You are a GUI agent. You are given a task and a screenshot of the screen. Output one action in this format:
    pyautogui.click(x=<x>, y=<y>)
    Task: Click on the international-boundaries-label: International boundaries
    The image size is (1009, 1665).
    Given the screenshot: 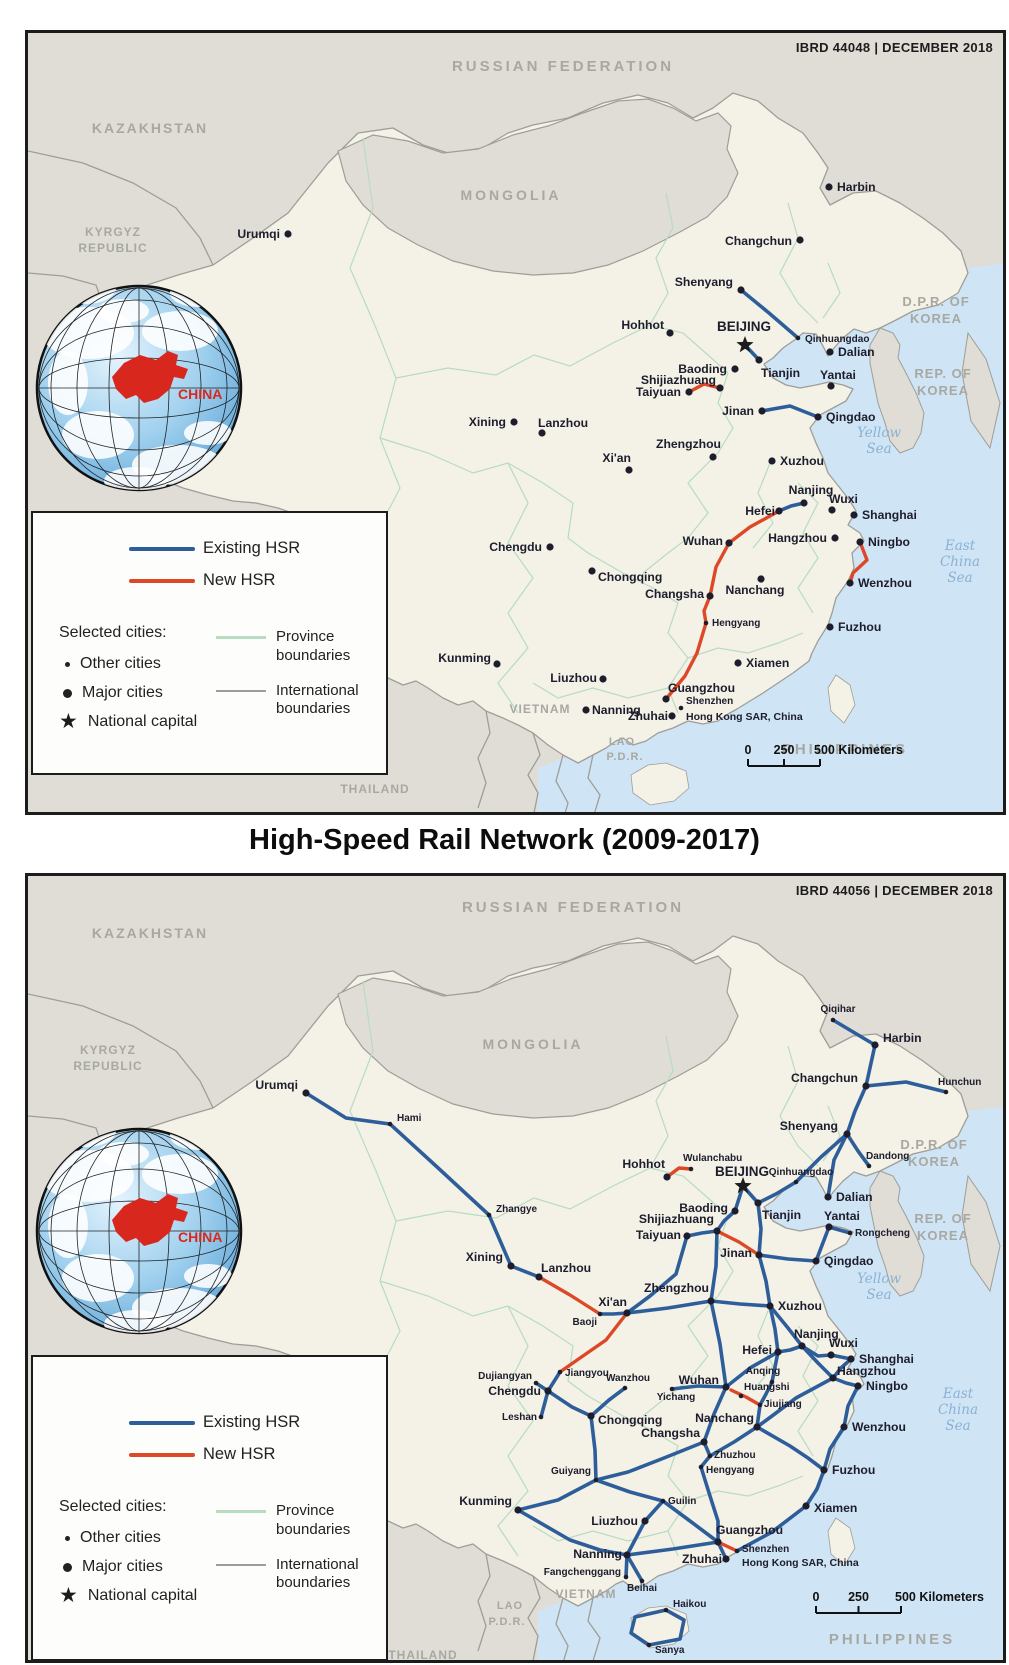 What is the action you would take?
    pyautogui.click(x=317, y=1573)
    